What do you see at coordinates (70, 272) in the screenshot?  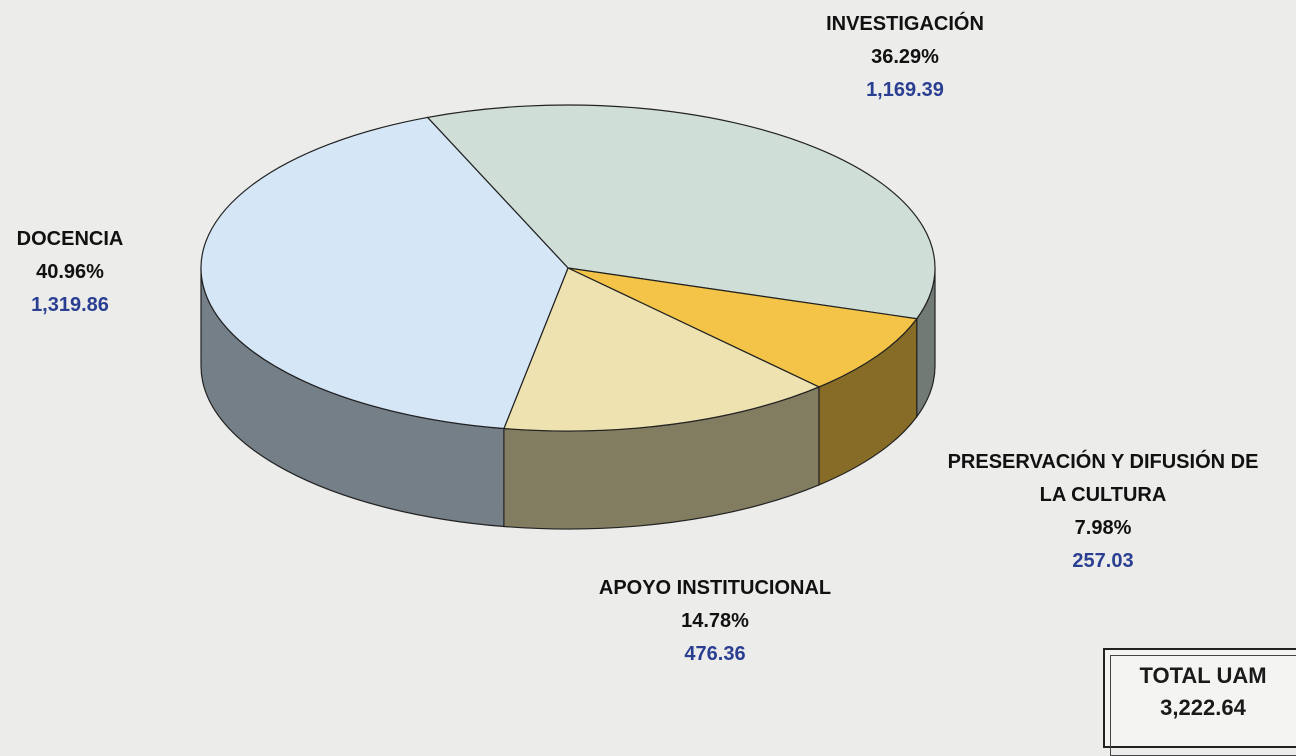 I see `percent: 40.96%` at bounding box center [70, 272].